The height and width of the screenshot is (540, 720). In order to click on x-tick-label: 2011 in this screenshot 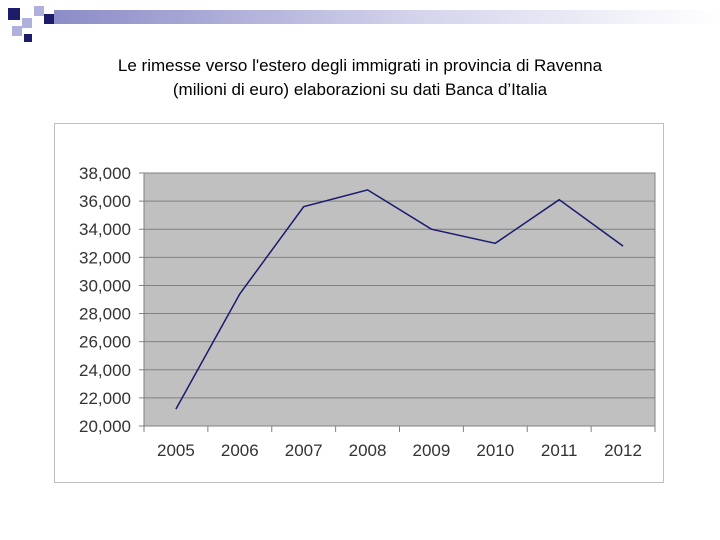, I will do `click(559, 450)`.